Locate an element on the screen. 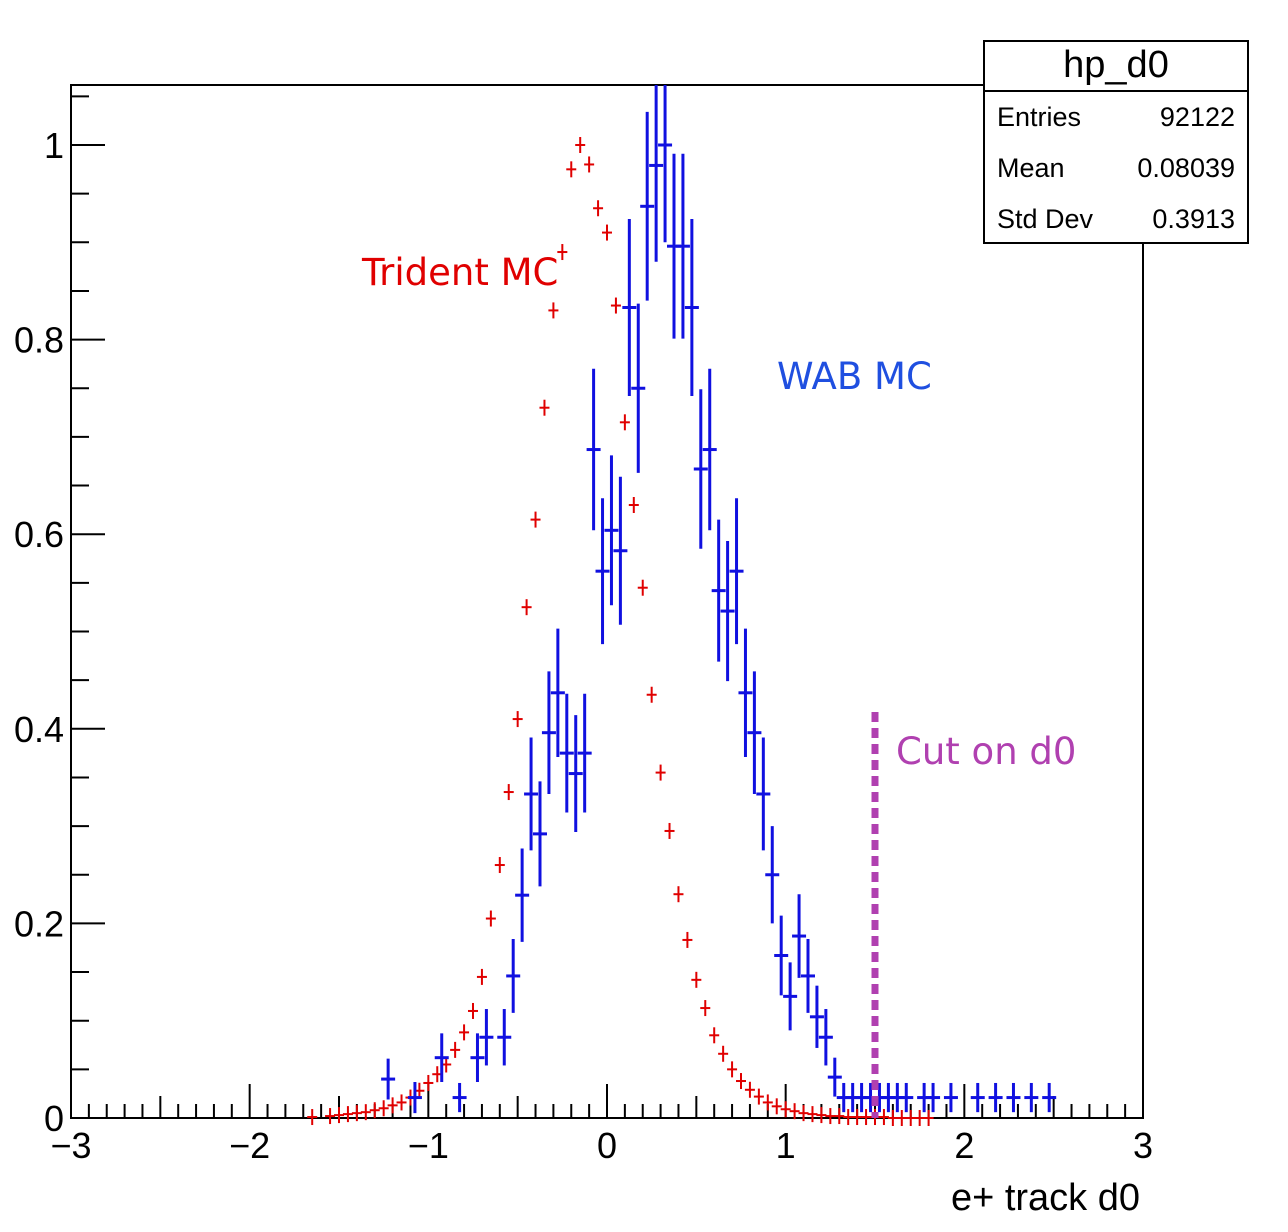  y-tick-label: 0.2 is located at coordinates (39, 923).